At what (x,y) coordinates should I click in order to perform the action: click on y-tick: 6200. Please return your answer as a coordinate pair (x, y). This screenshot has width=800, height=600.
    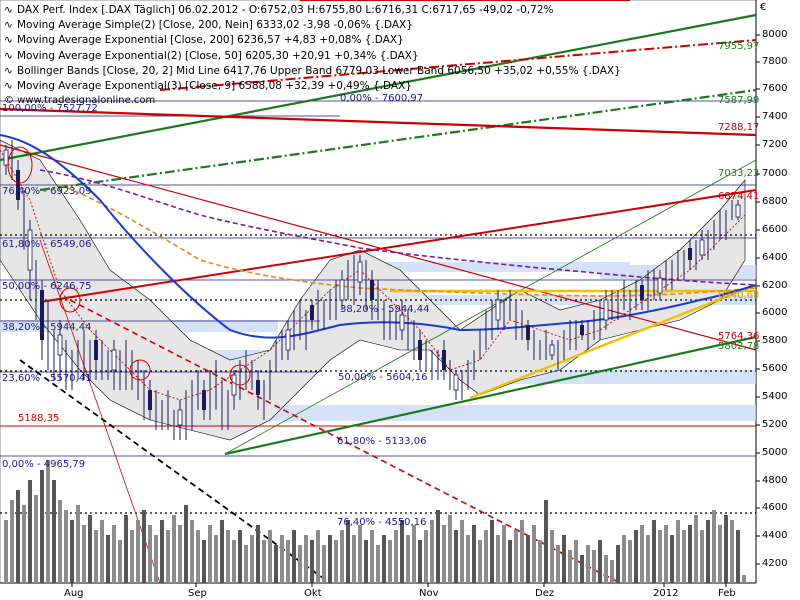
    Looking at the image, I should click on (775, 285).